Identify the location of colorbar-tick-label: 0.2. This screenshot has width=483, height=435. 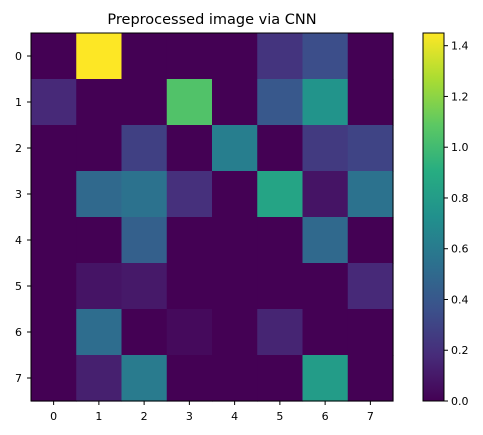
(460, 350).